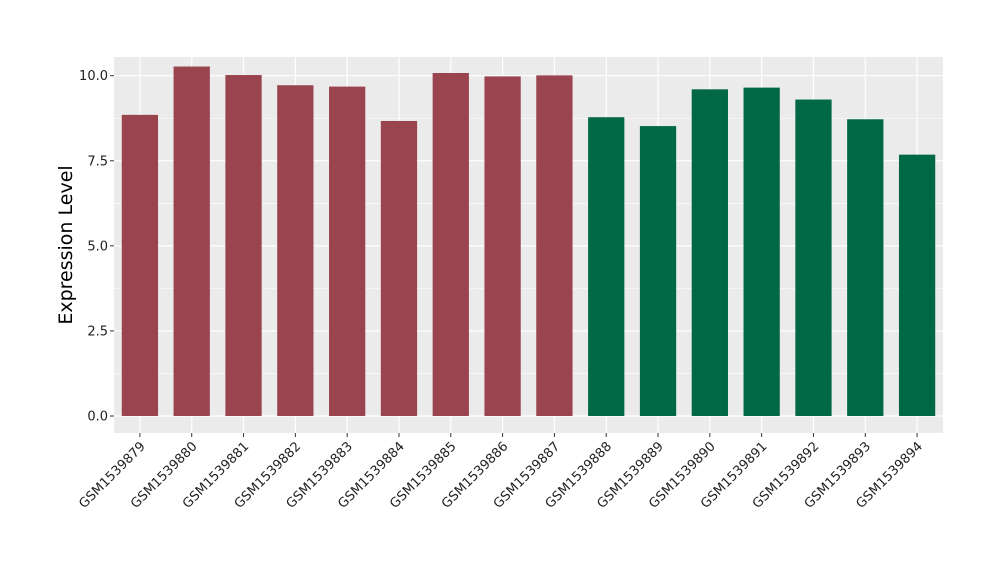 The image size is (1000, 584). I want to click on bar-GSM1539891, so click(761, 251).